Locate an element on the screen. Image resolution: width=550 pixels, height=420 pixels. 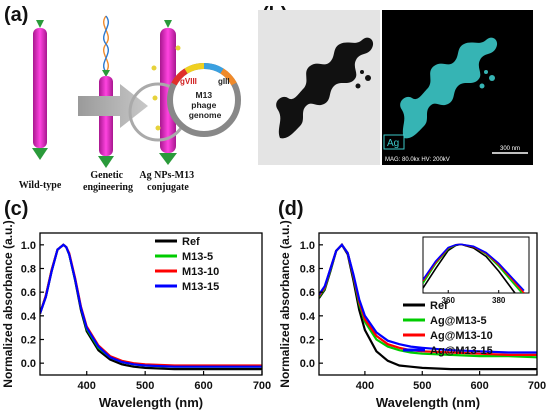
genome-title-line: phage is located at coordinates (203, 105).